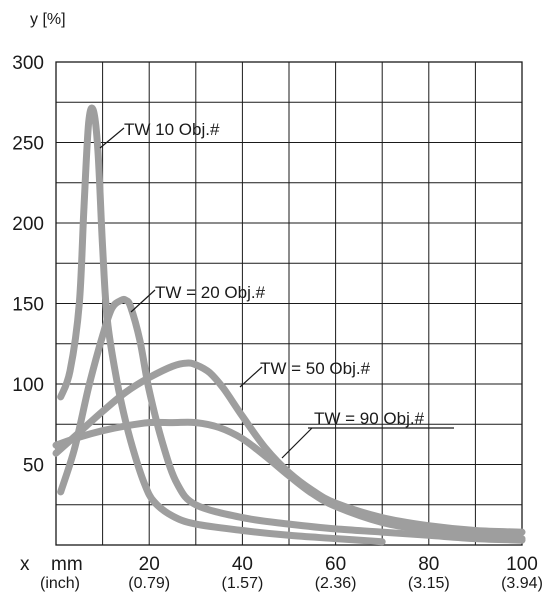 The image size is (551, 595). I want to click on y-tick-label: 150, so click(28, 305).